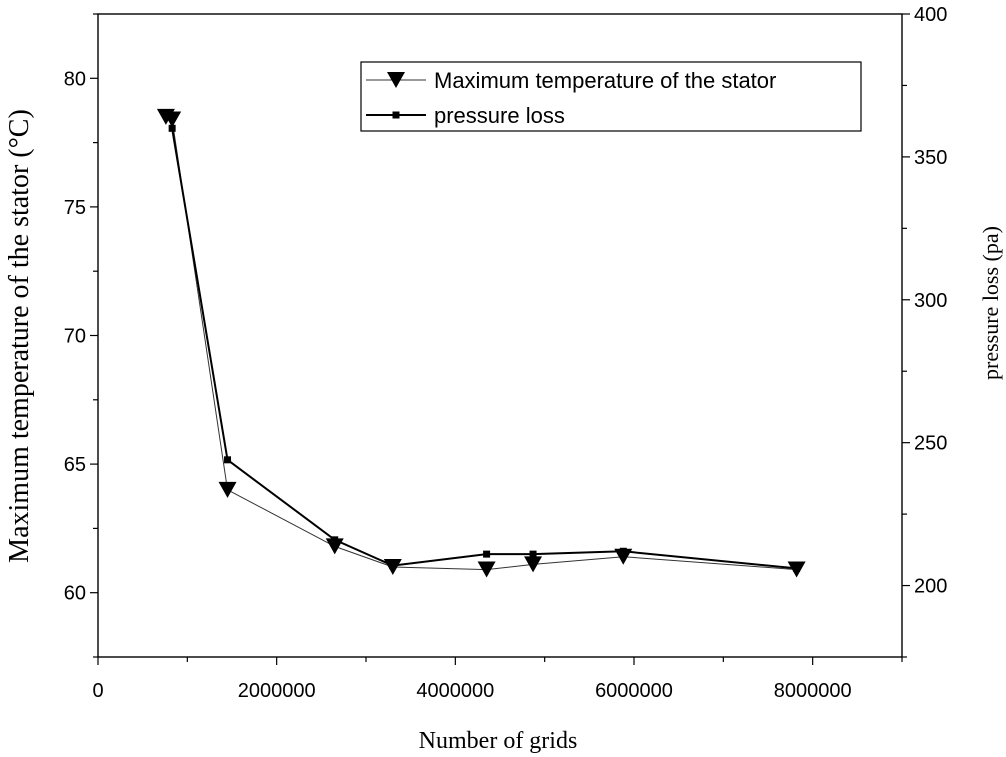 This screenshot has width=1006, height=757. What do you see at coordinates (75, 79) in the screenshot?
I see `y-left-tick-label: 80` at bounding box center [75, 79].